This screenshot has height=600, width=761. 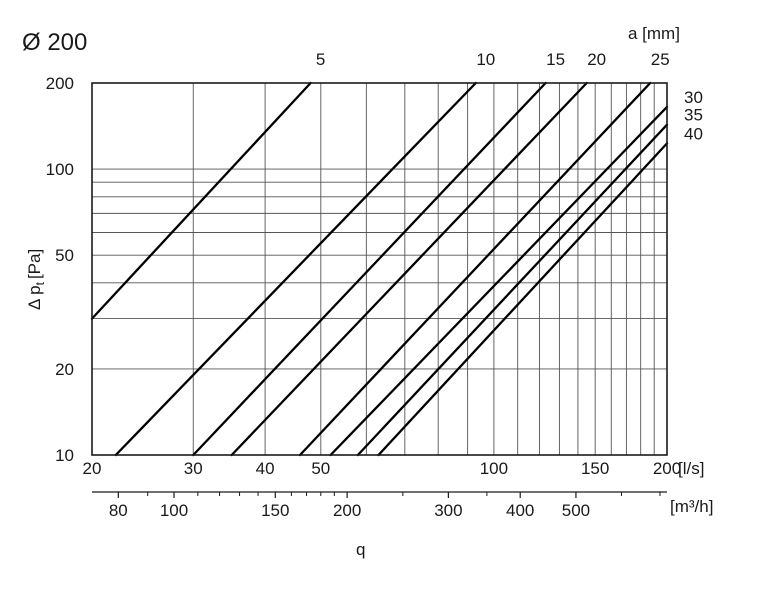 What do you see at coordinates (64, 369) in the screenshot?
I see `y-tick-label: 20` at bounding box center [64, 369].